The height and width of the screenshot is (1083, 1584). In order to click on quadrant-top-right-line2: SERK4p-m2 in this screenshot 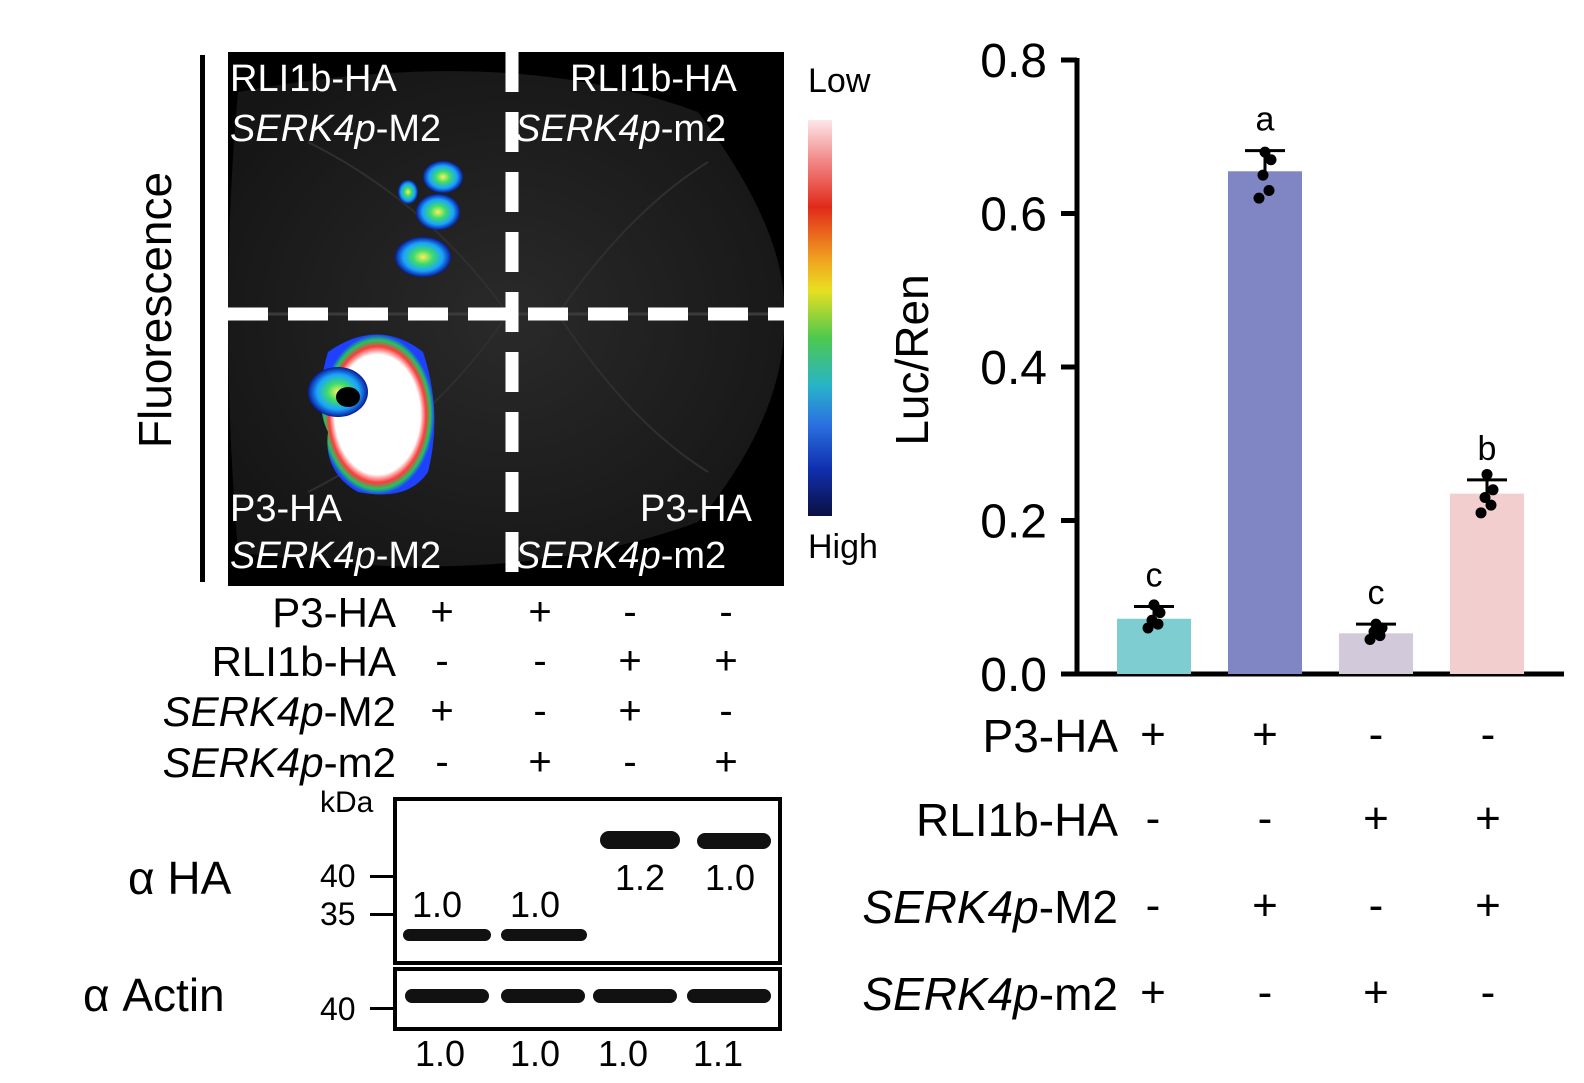, I will do `click(620, 129)`.